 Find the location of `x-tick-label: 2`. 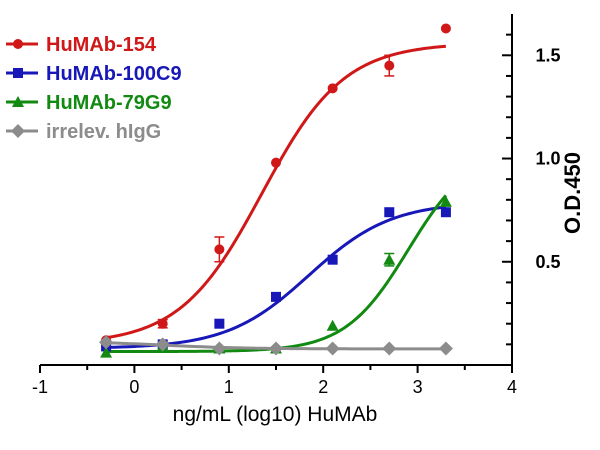

x-tick-label: 2 is located at coordinates (323, 387).